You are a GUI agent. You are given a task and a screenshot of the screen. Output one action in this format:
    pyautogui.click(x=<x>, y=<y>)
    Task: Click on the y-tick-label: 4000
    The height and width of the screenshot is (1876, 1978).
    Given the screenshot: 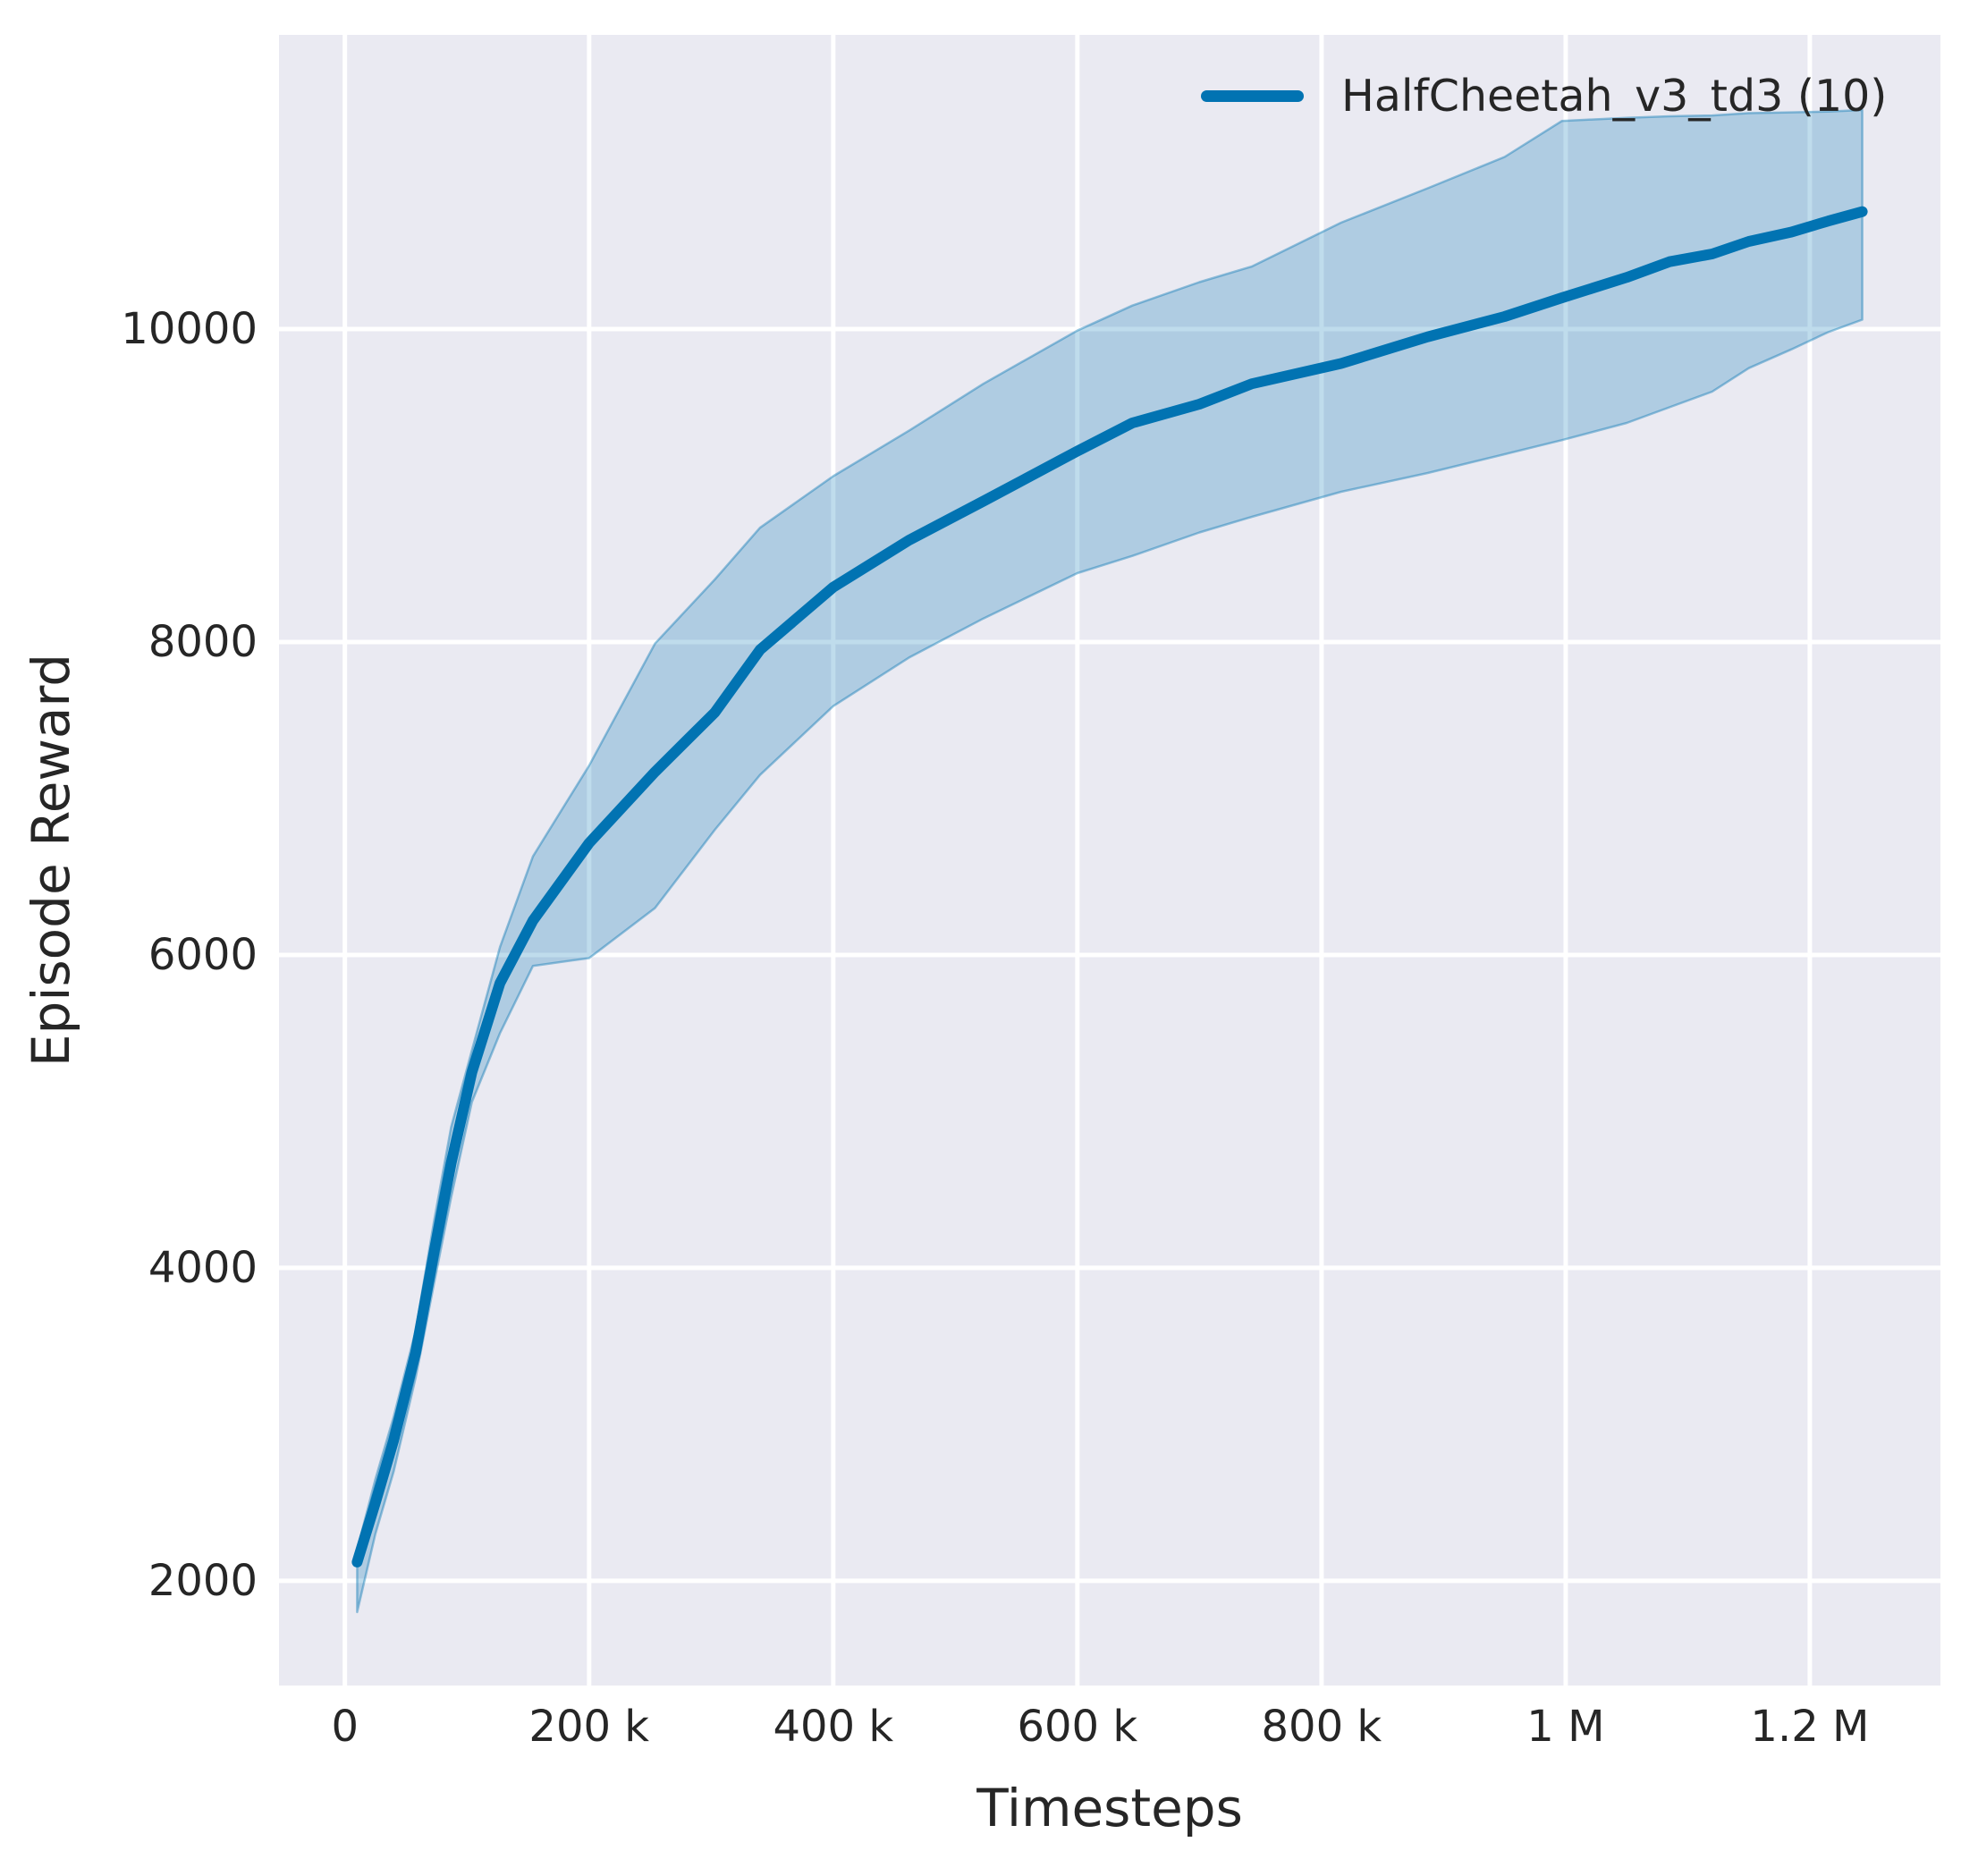 What is the action you would take?
    pyautogui.click(x=203, y=1267)
    